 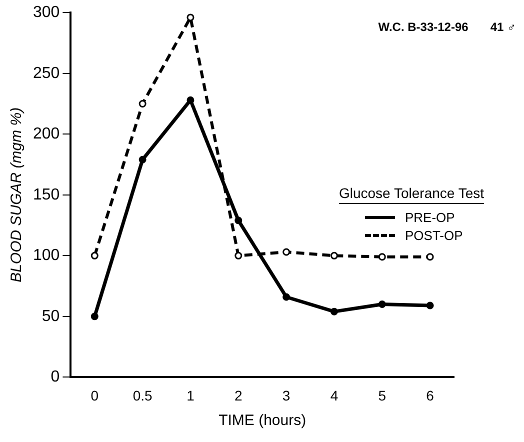 I want to click on y-axis-title: BLOOD SUGAR (mgm %), so click(x=17, y=194).